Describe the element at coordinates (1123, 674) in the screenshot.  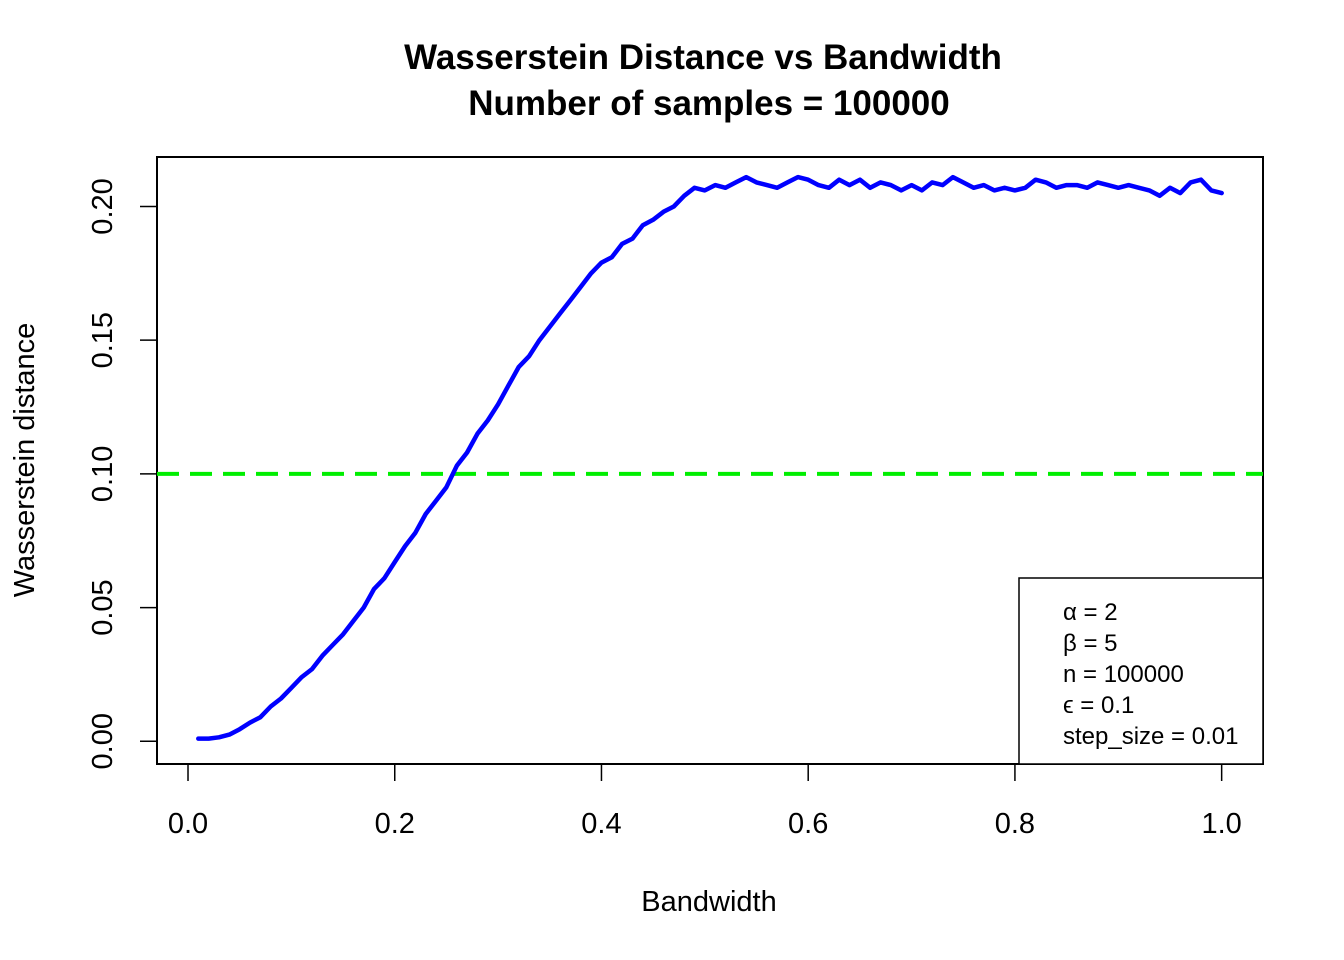
I see `legend-entry-n: n = 100000` at that location.